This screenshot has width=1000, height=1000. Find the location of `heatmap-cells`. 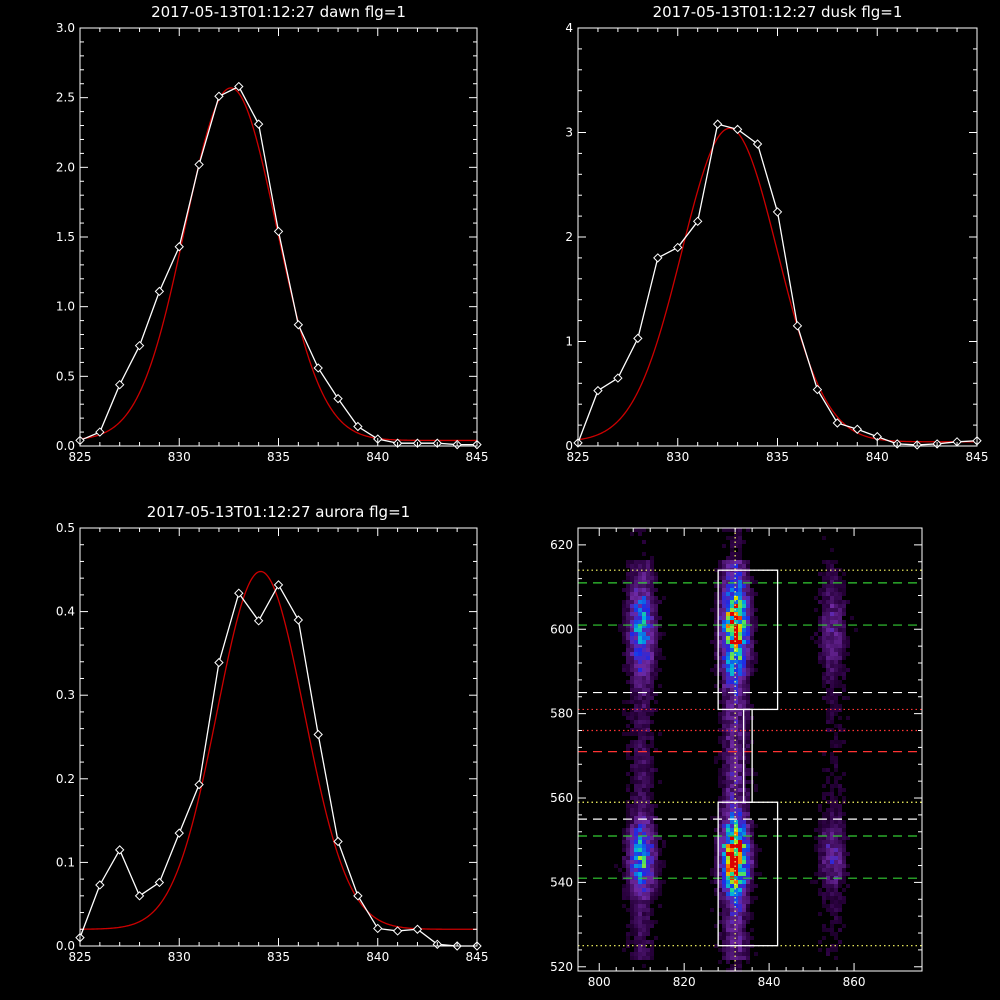

heatmap-cells is located at coordinates (736, 750).